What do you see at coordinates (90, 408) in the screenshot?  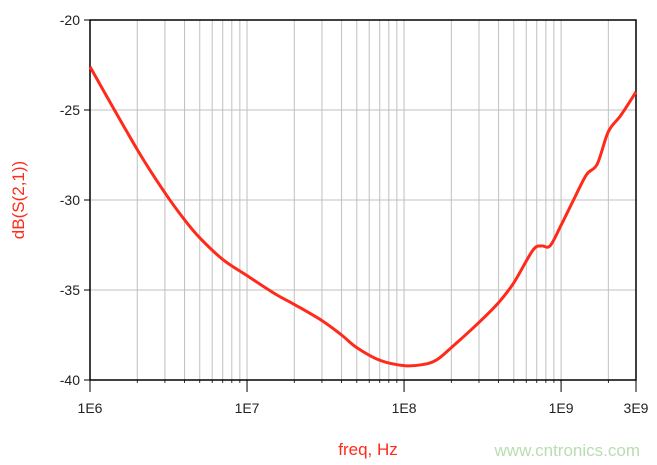 I see `x-tick-label: 1E6` at bounding box center [90, 408].